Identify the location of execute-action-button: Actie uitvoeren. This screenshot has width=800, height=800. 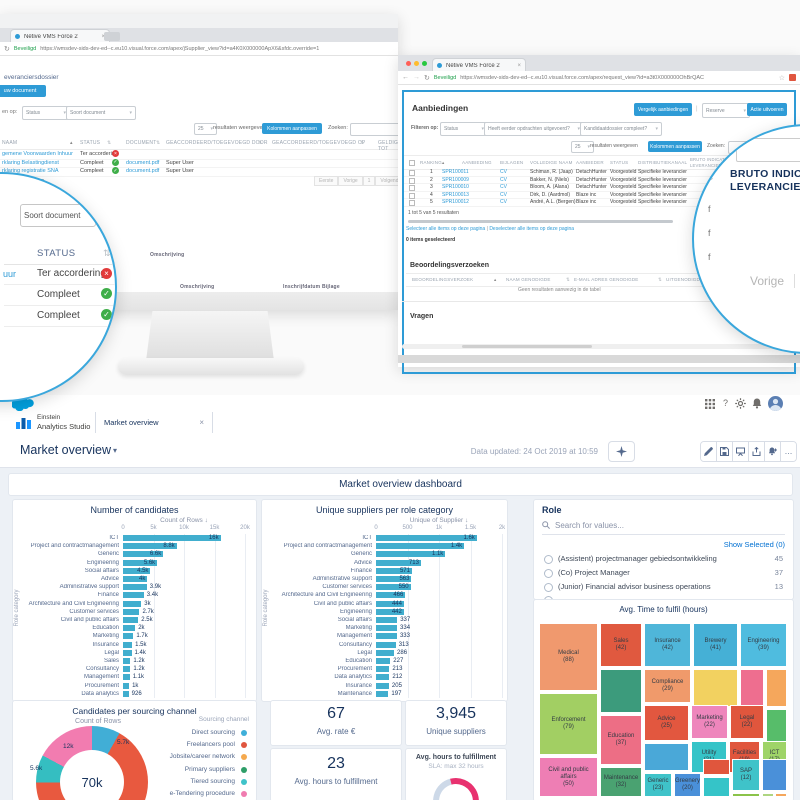
(767, 109).